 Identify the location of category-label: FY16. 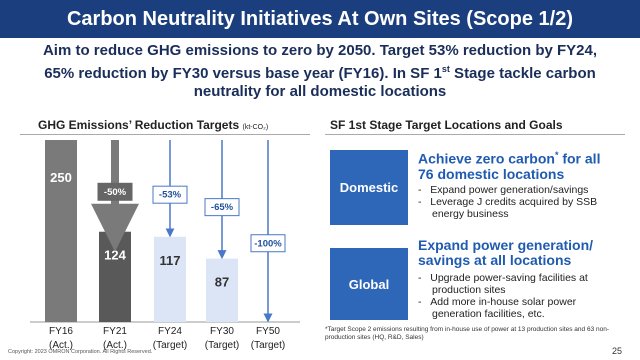
(61, 331).